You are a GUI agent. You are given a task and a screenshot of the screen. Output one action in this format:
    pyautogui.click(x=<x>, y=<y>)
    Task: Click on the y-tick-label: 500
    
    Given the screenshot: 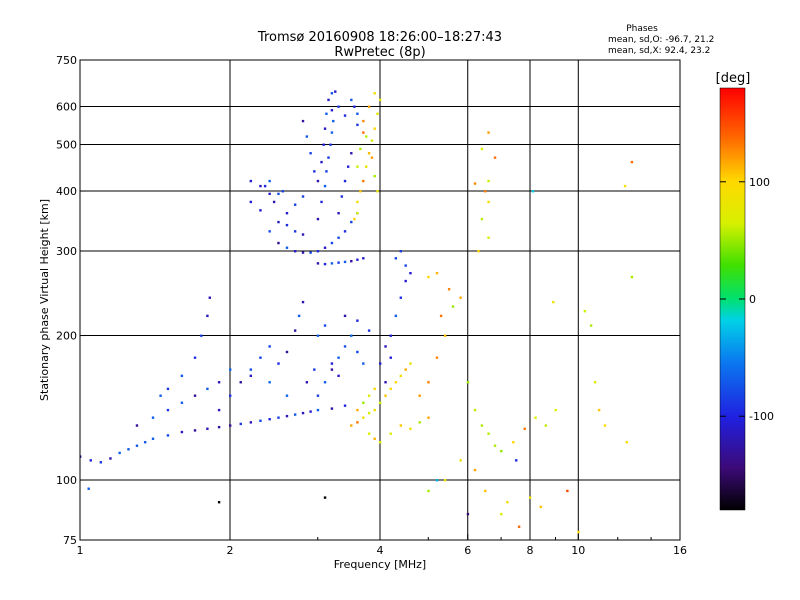 What is the action you would take?
    pyautogui.click(x=66, y=145)
    